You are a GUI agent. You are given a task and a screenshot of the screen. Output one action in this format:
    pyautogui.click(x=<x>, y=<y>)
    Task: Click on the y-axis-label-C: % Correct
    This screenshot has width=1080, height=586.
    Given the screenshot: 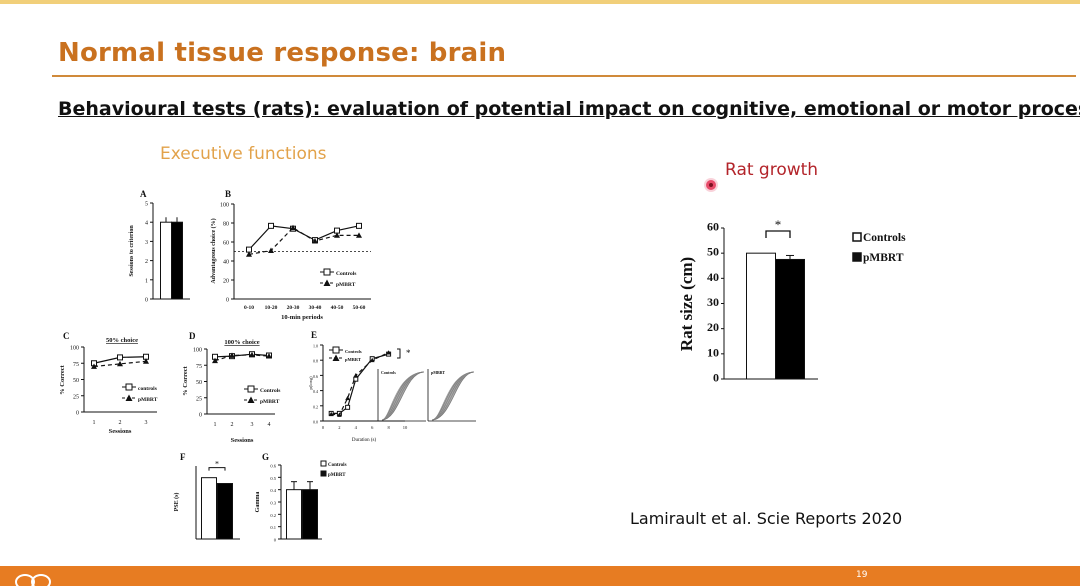 What is the action you would take?
    pyautogui.click(x=62, y=379)
    